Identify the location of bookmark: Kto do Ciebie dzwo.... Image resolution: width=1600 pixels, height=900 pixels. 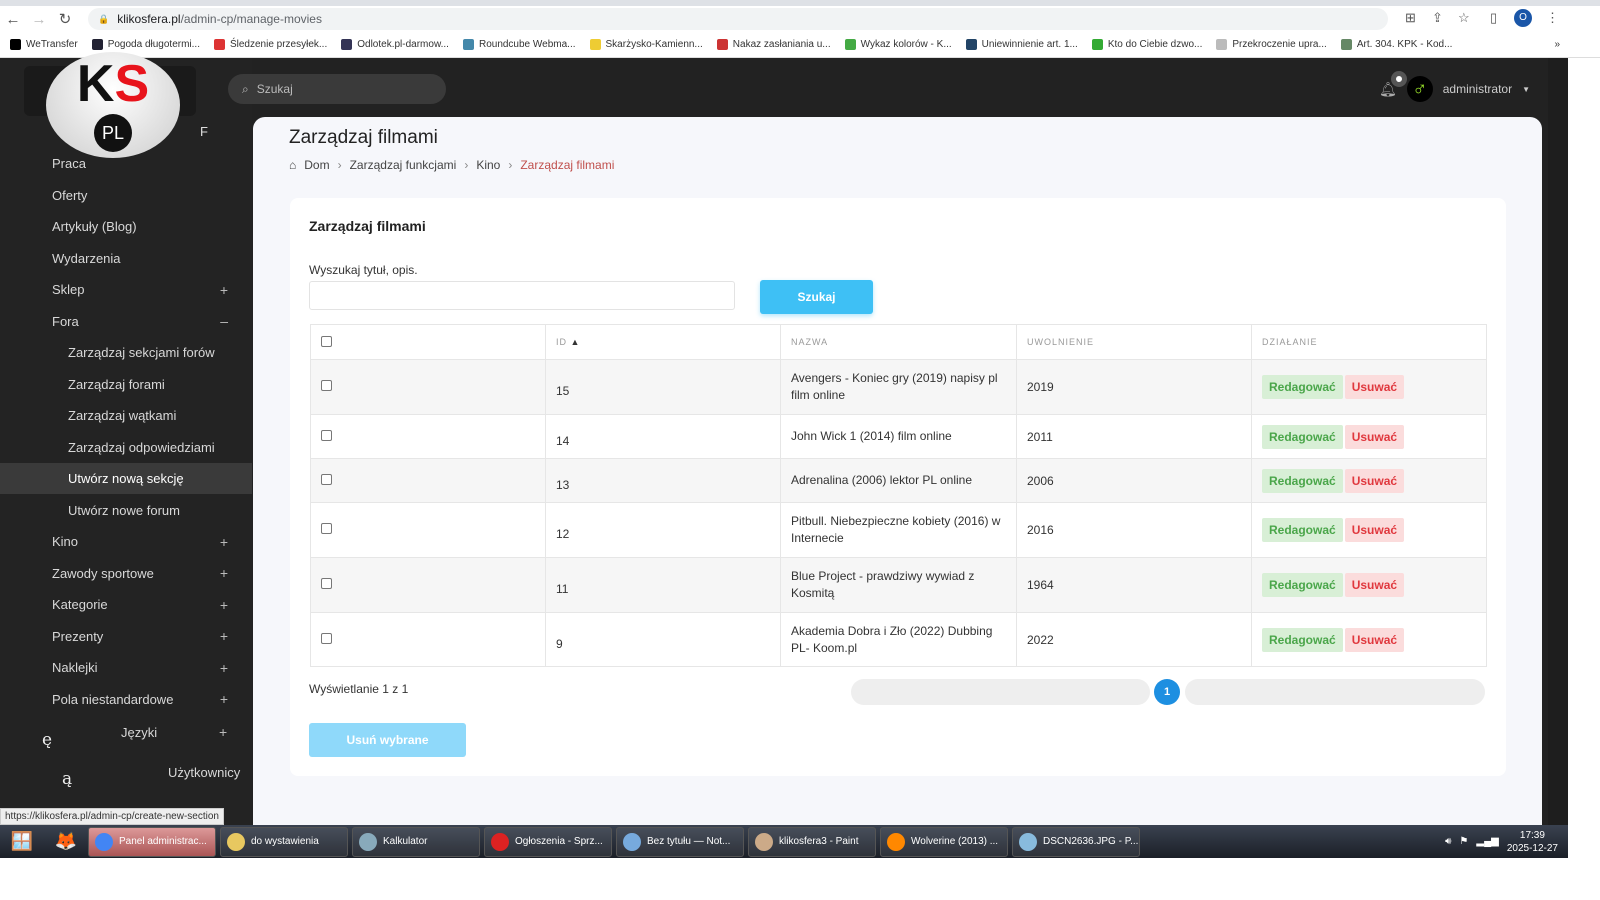
(1146, 44).